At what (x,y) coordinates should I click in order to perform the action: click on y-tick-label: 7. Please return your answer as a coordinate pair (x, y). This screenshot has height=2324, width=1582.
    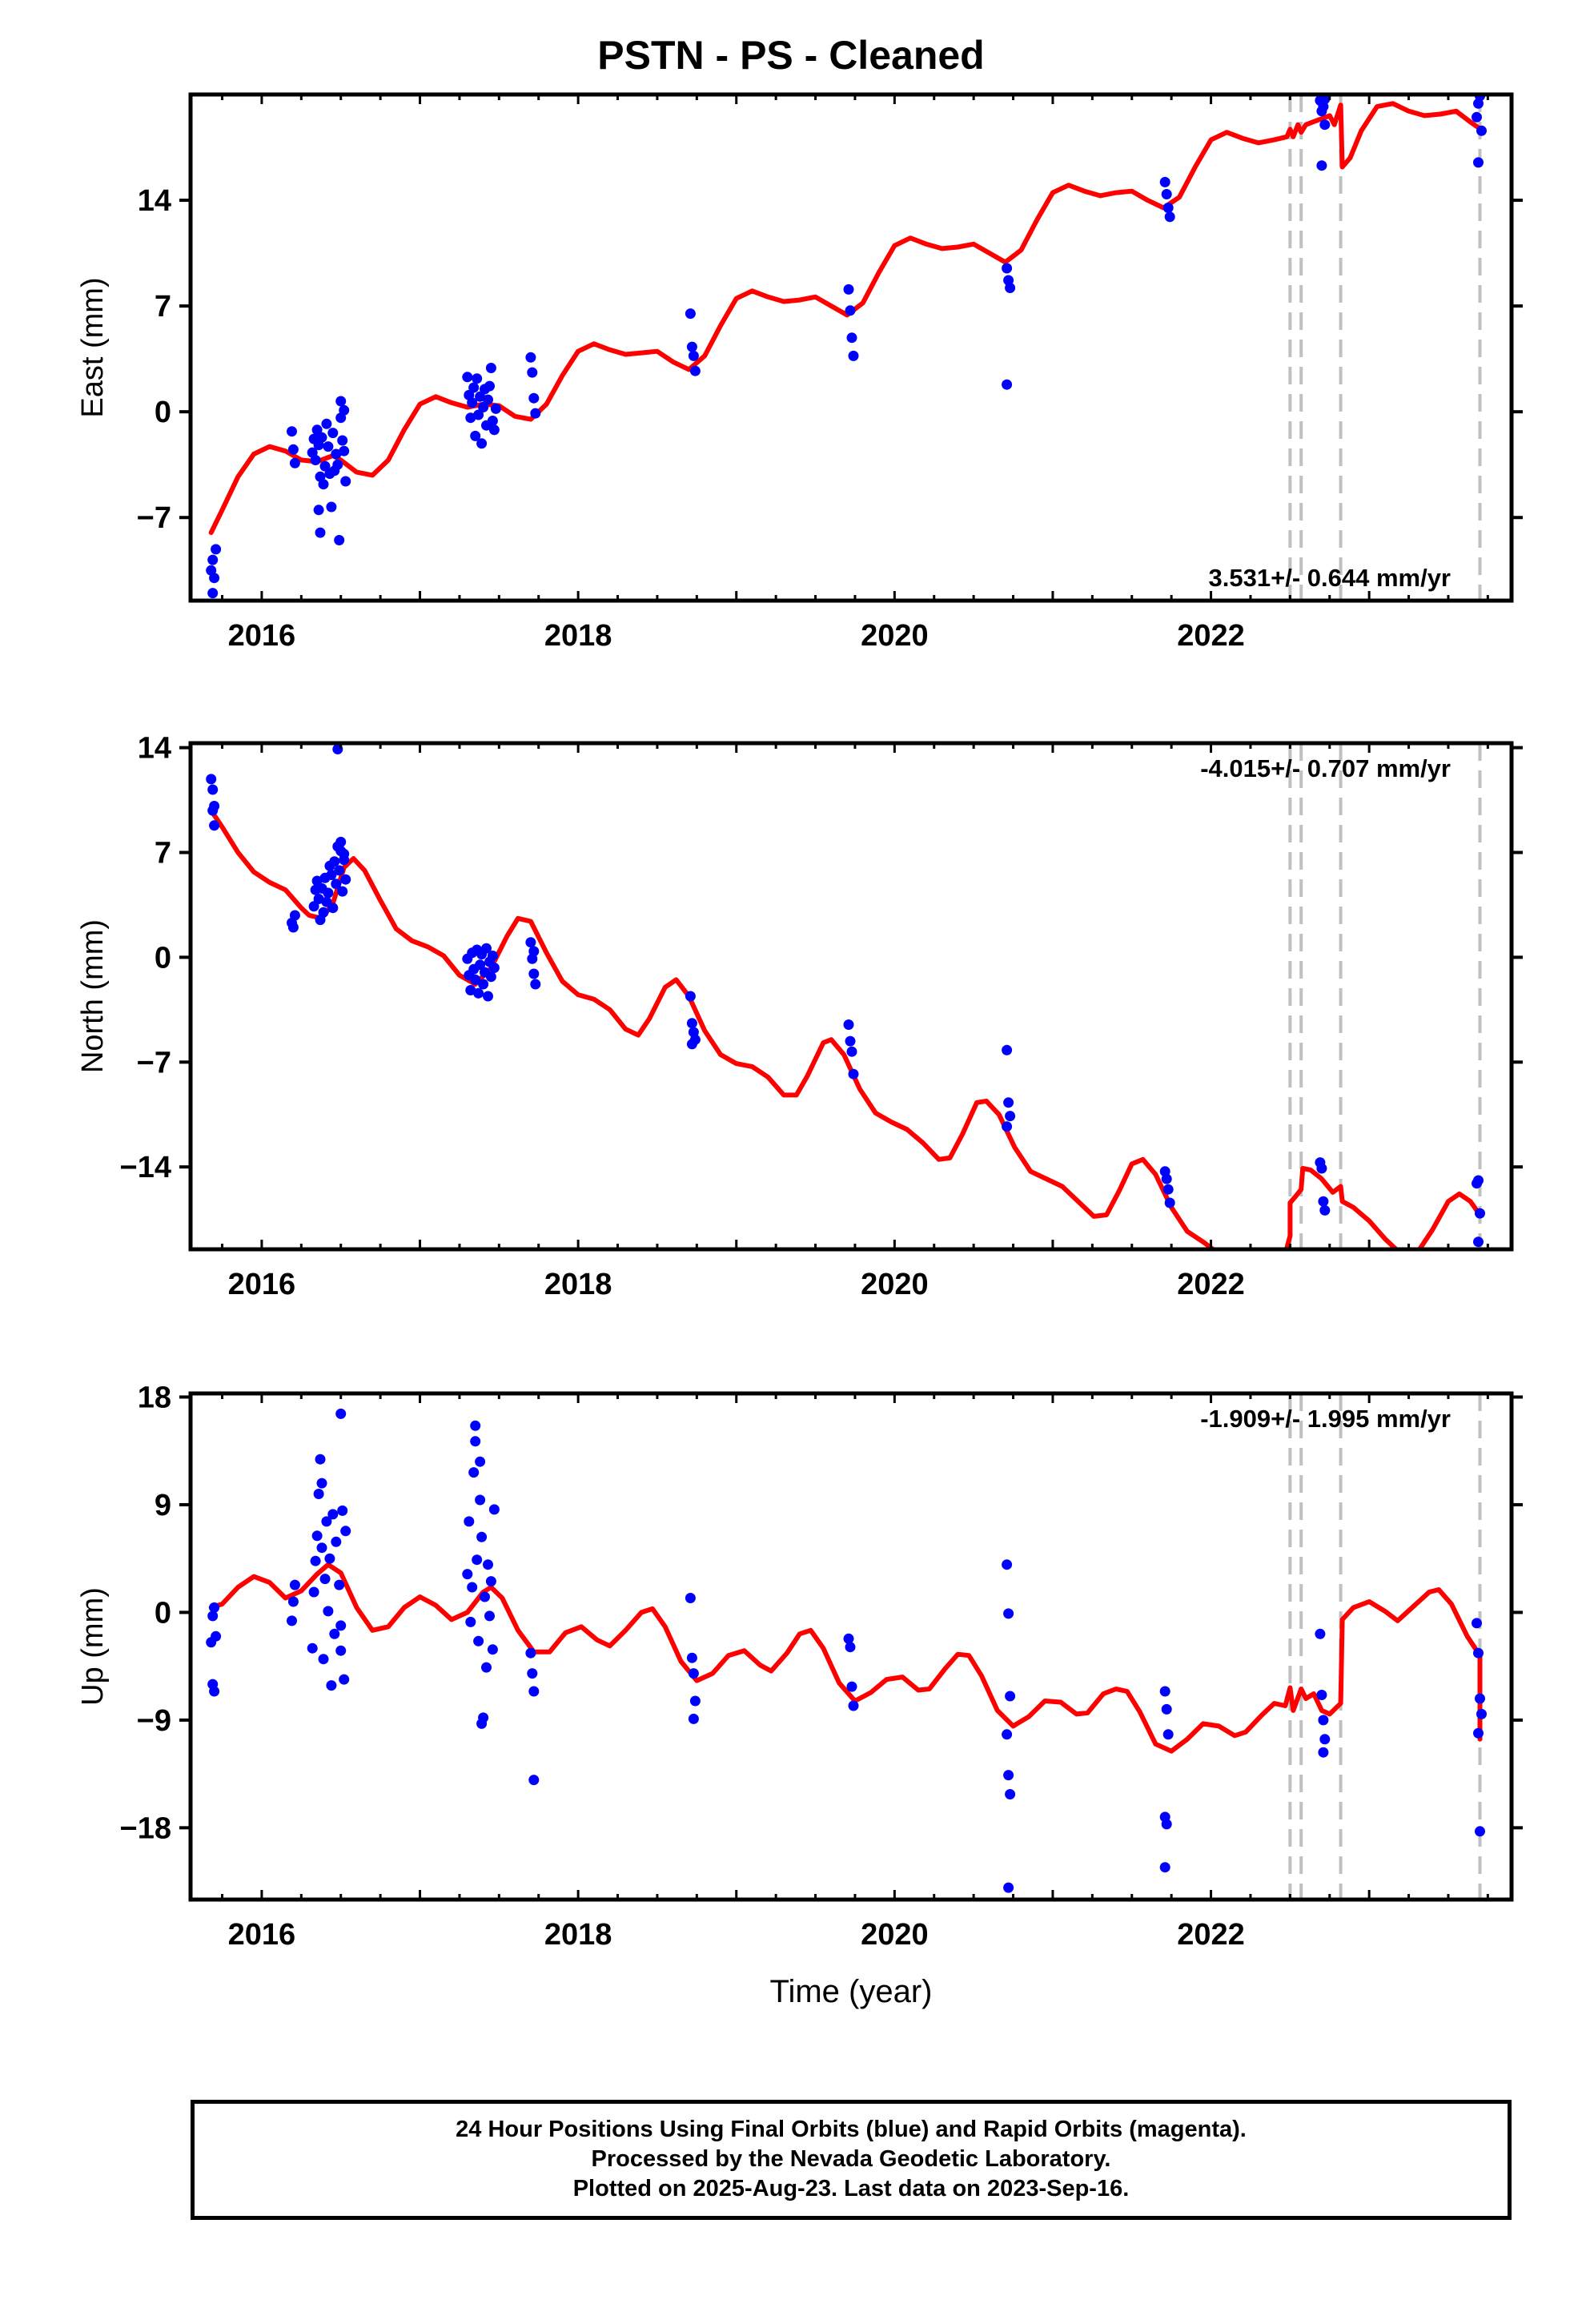
    Looking at the image, I should click on (163, 307).